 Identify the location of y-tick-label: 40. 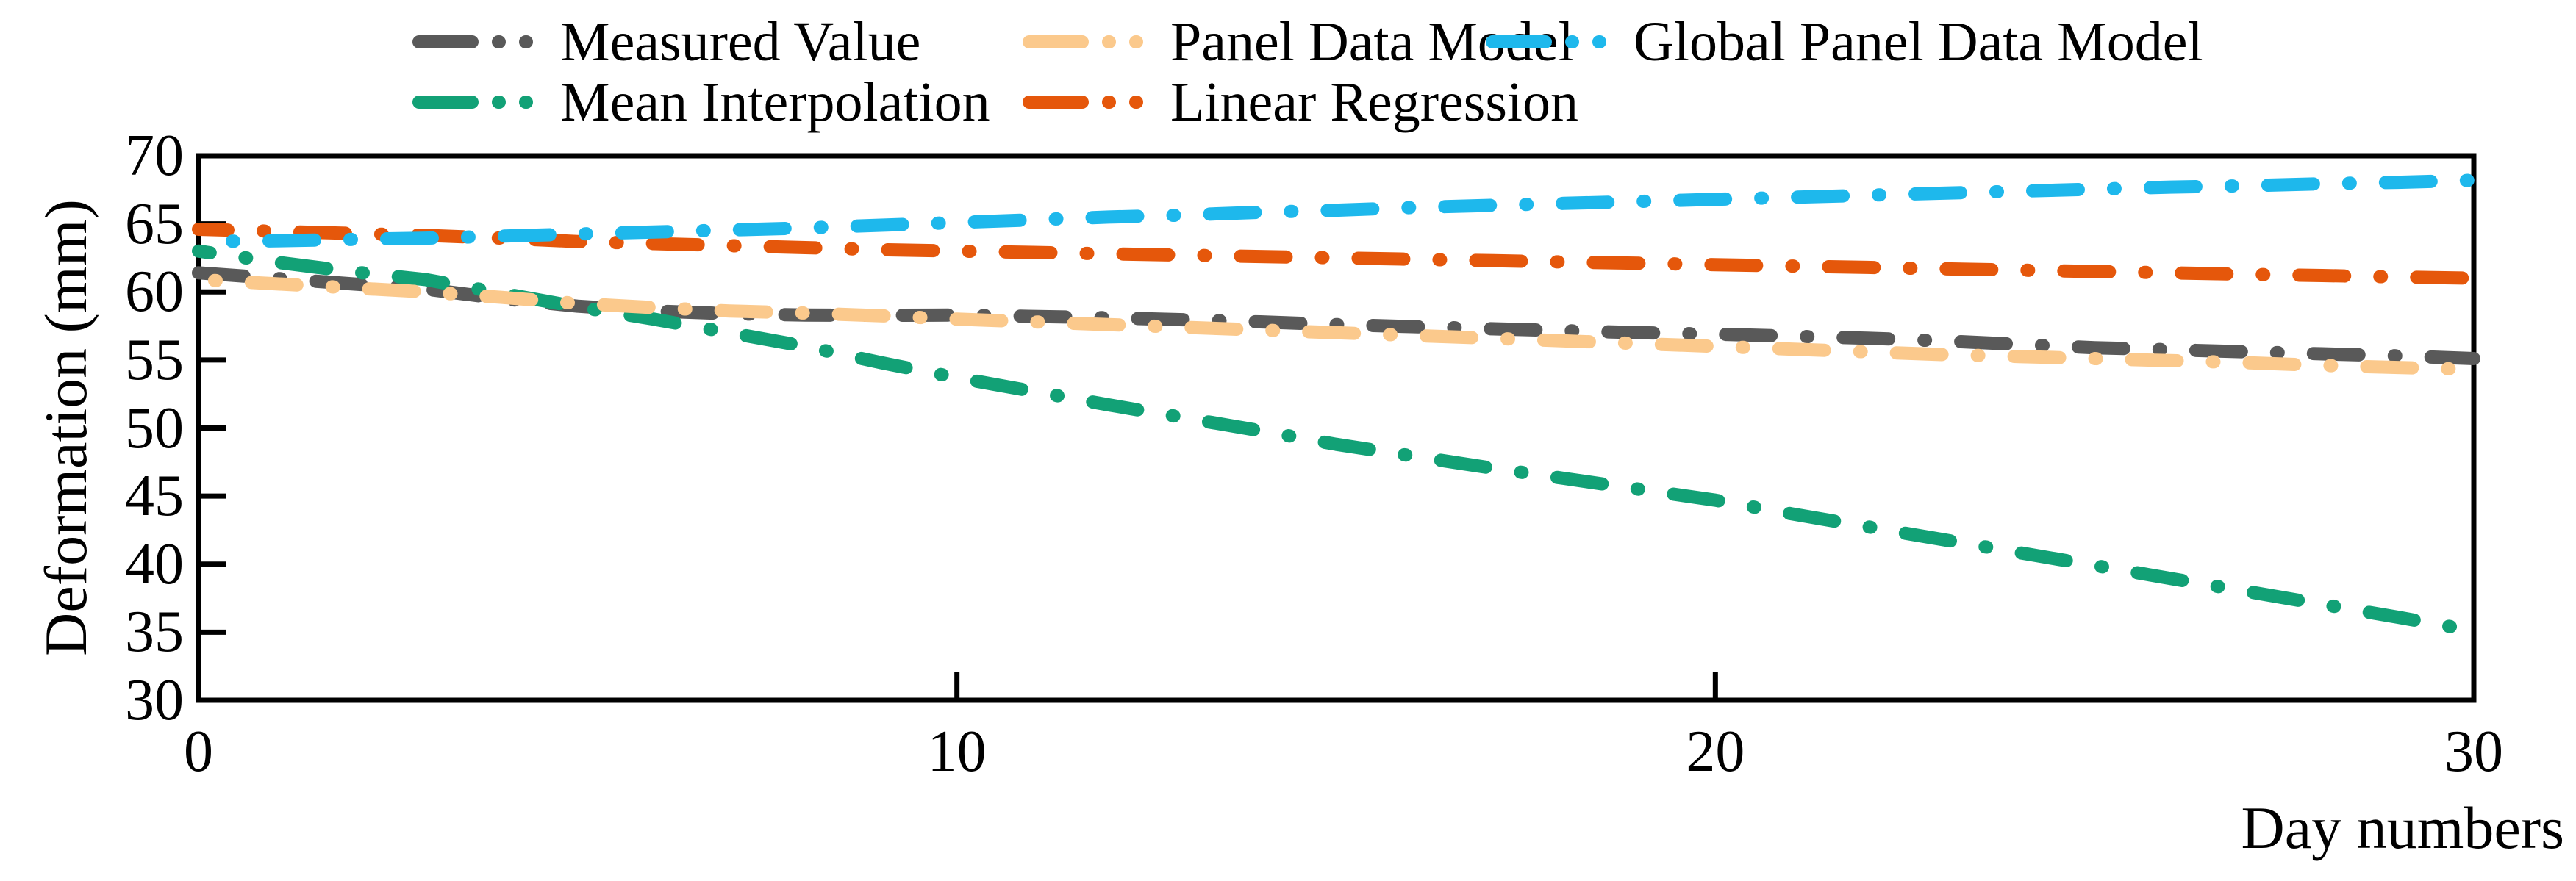
(154, 564).